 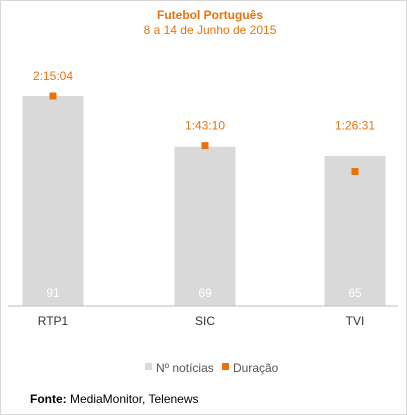 I want to click on bar-rtp1, so click(x=53, y=201).